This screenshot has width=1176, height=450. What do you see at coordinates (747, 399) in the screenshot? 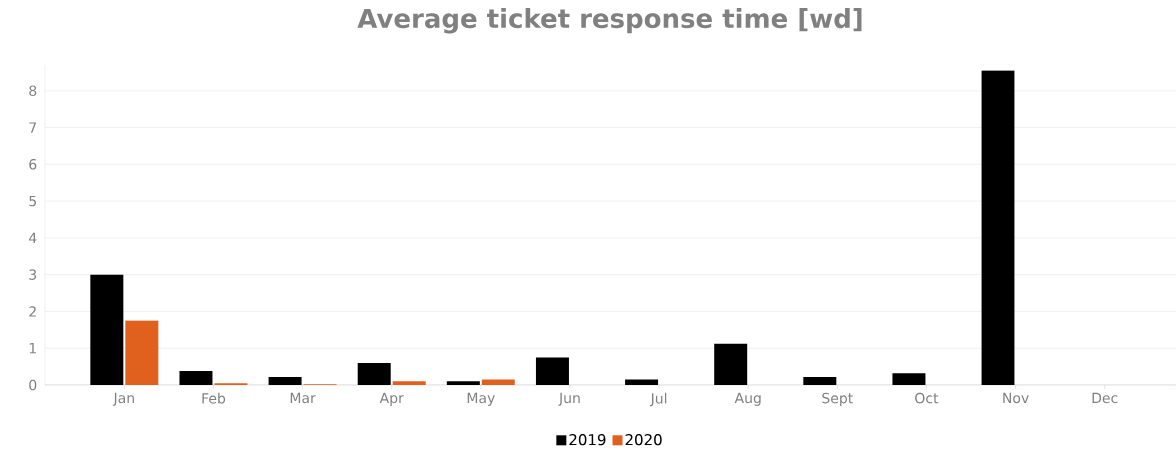
I see `x-tick-label: Aug` at bounding box center [747, 399].